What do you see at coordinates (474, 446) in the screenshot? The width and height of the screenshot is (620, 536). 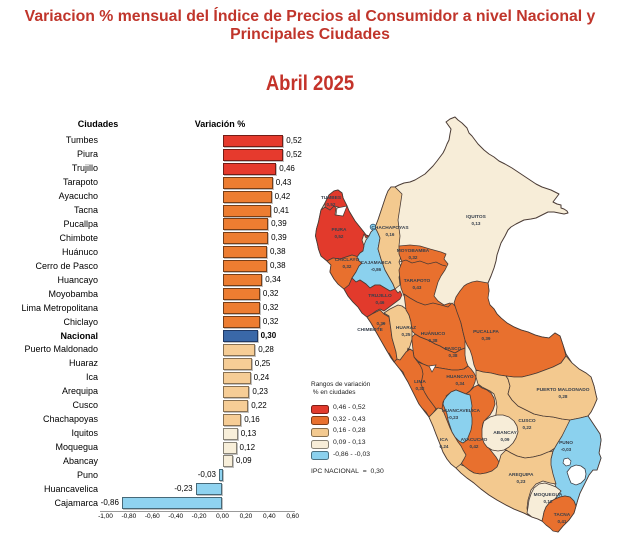 I see `svg-text: 0,42` at bounding box center [474, 446].